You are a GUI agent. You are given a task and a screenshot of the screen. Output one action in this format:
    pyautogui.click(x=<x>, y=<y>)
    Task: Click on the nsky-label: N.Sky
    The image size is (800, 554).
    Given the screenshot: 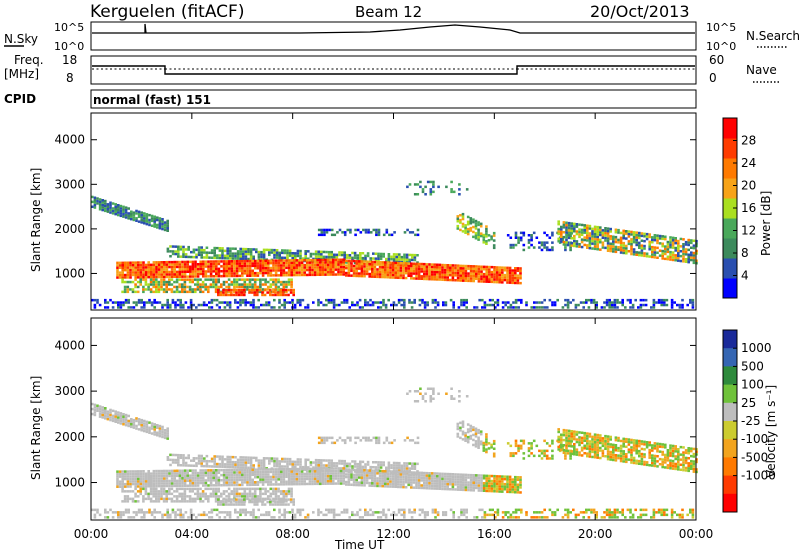 What is the action you would take?
    pyautogui.click(x=21, y=39)
    